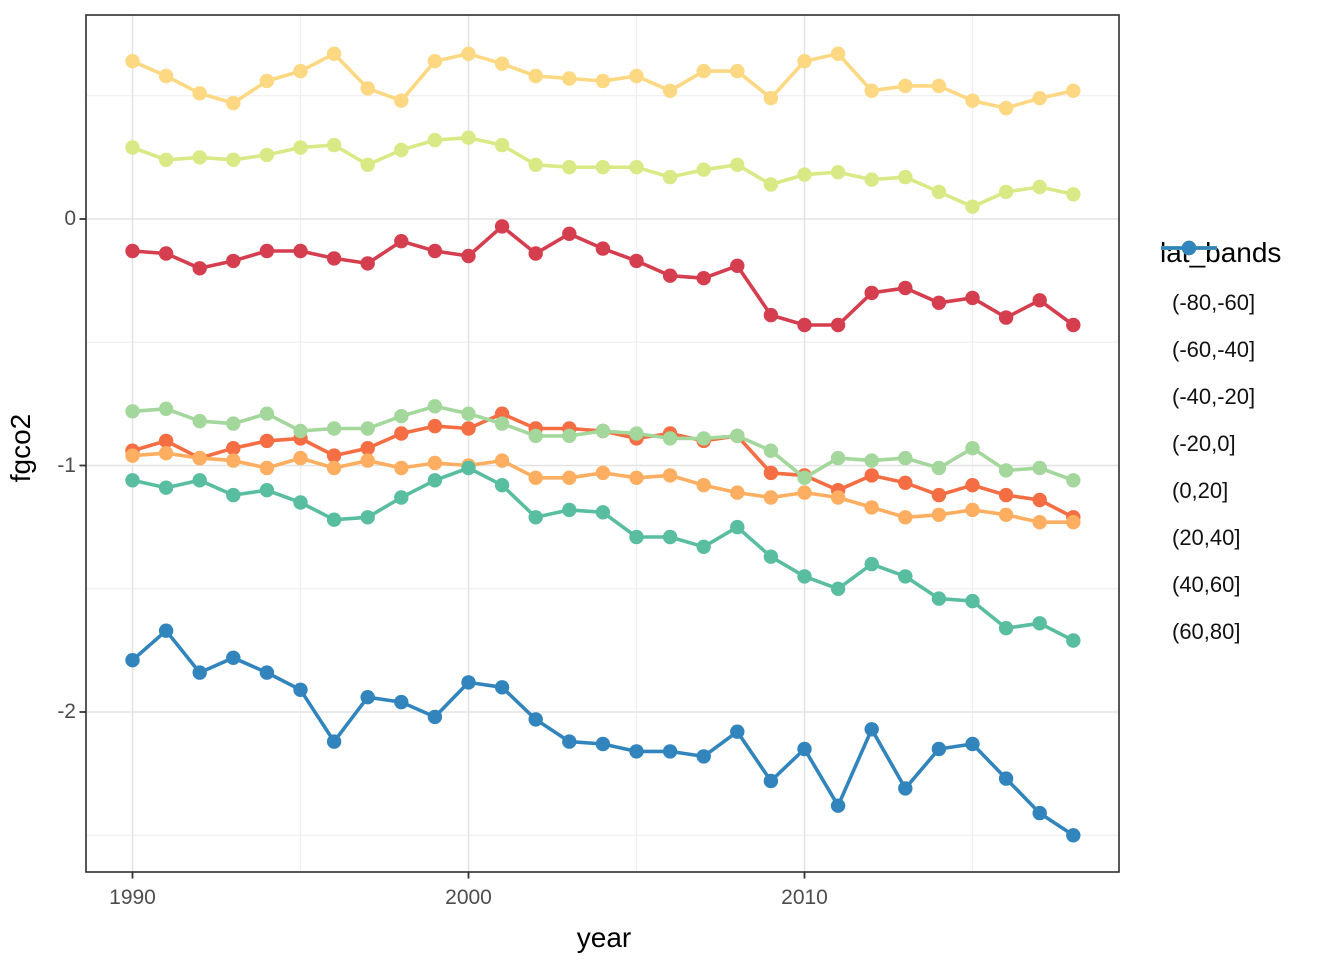  What do you see at coordinates (1220, 306) in the screenshot?
I see `legend-entry: (-60,-40]` at bounding box center [1220, 306].